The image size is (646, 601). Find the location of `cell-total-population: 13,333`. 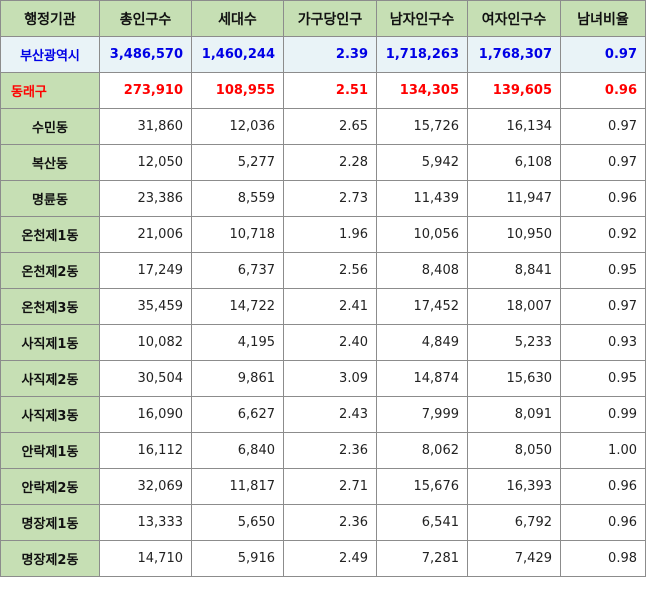

cell-total-population: 13,333 is located at coordinates (145, 522).